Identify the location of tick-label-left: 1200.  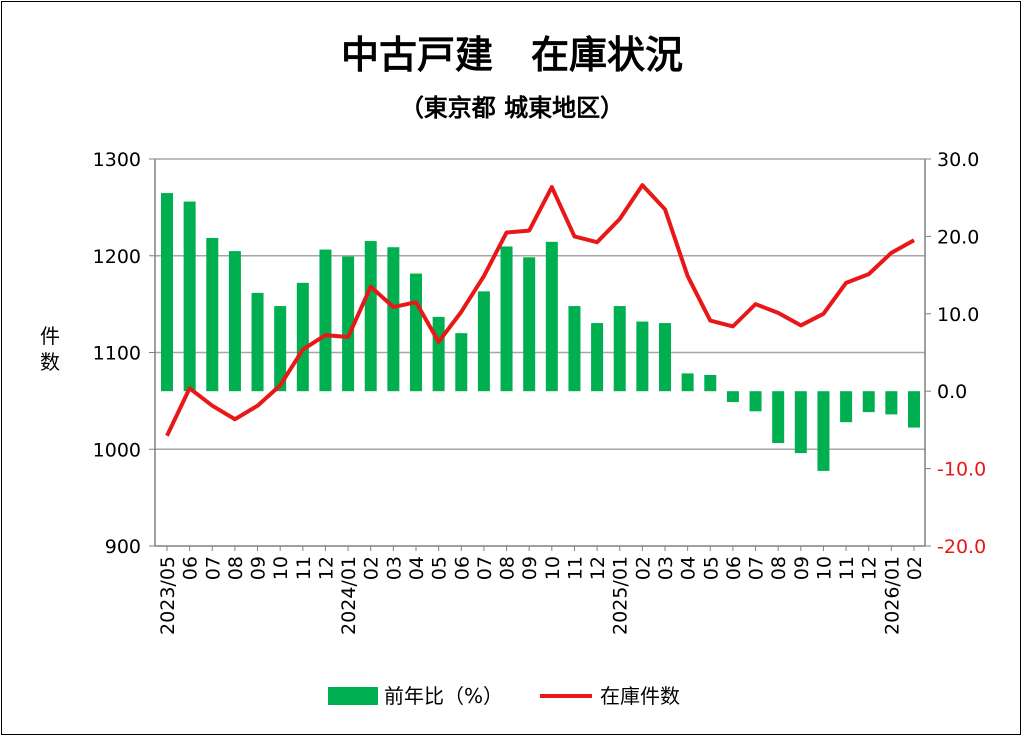
(117, 257).